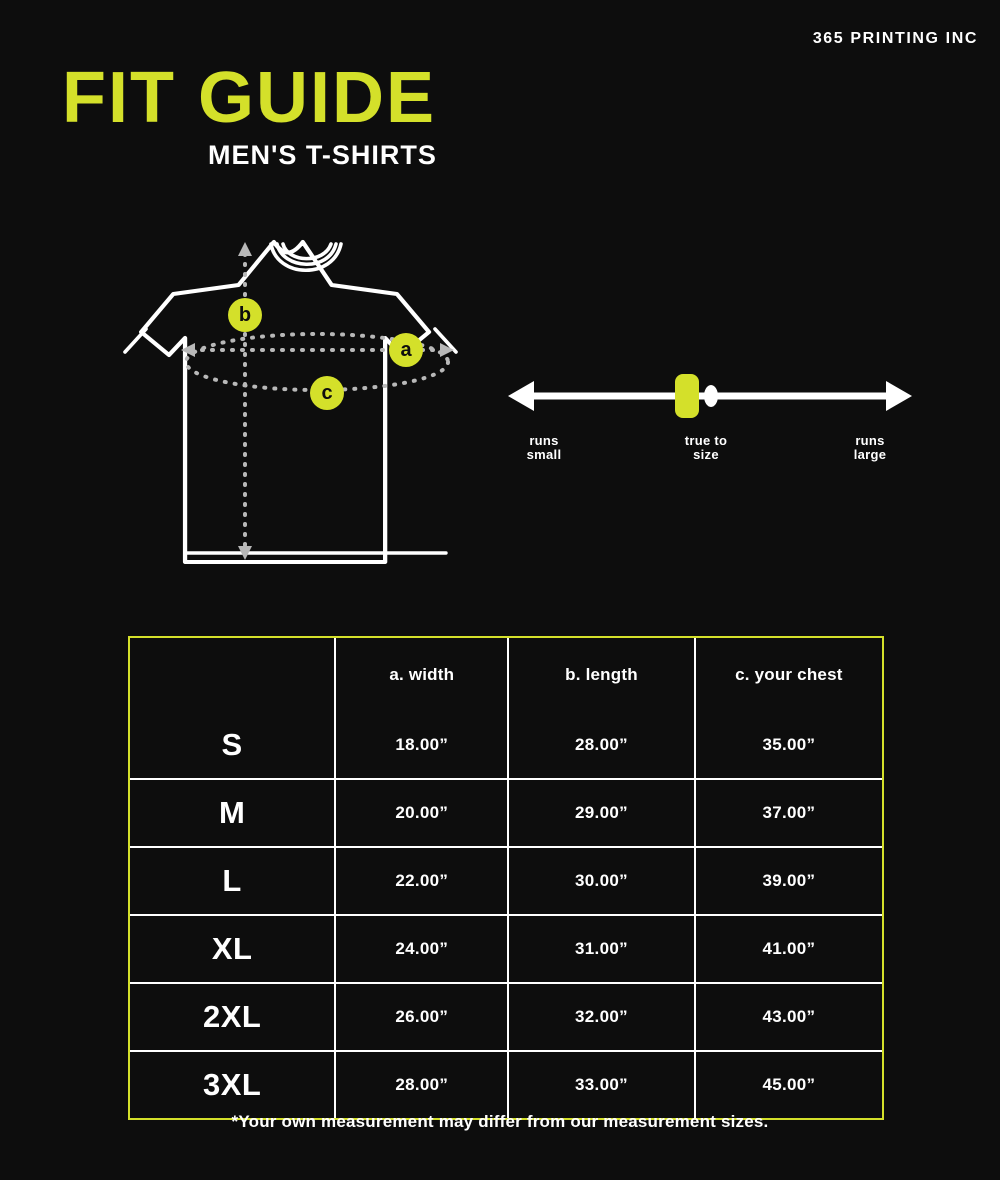 This screenshot has width=1000, height=1180. I want to click on marker-c: c, so click(327, 393).